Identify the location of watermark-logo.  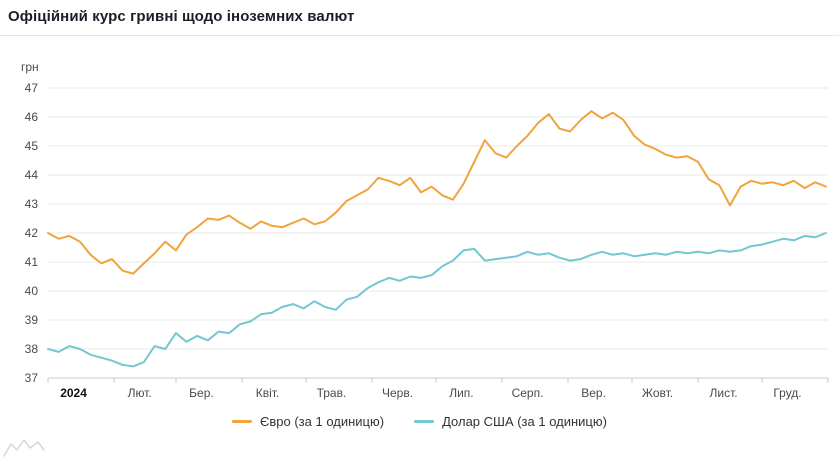
(24, 448).